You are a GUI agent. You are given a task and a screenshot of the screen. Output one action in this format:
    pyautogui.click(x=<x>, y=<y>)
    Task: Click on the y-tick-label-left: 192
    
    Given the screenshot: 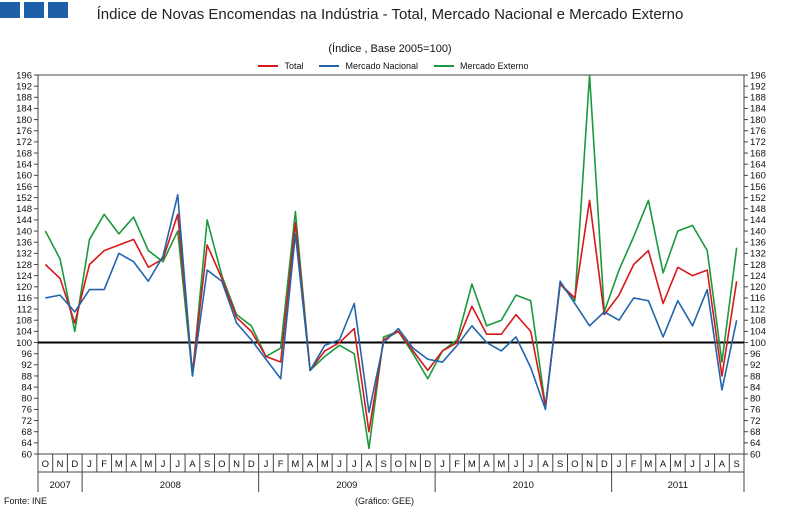 What is the action you would take?
    pyautogui.click(x=24, y=86)
    